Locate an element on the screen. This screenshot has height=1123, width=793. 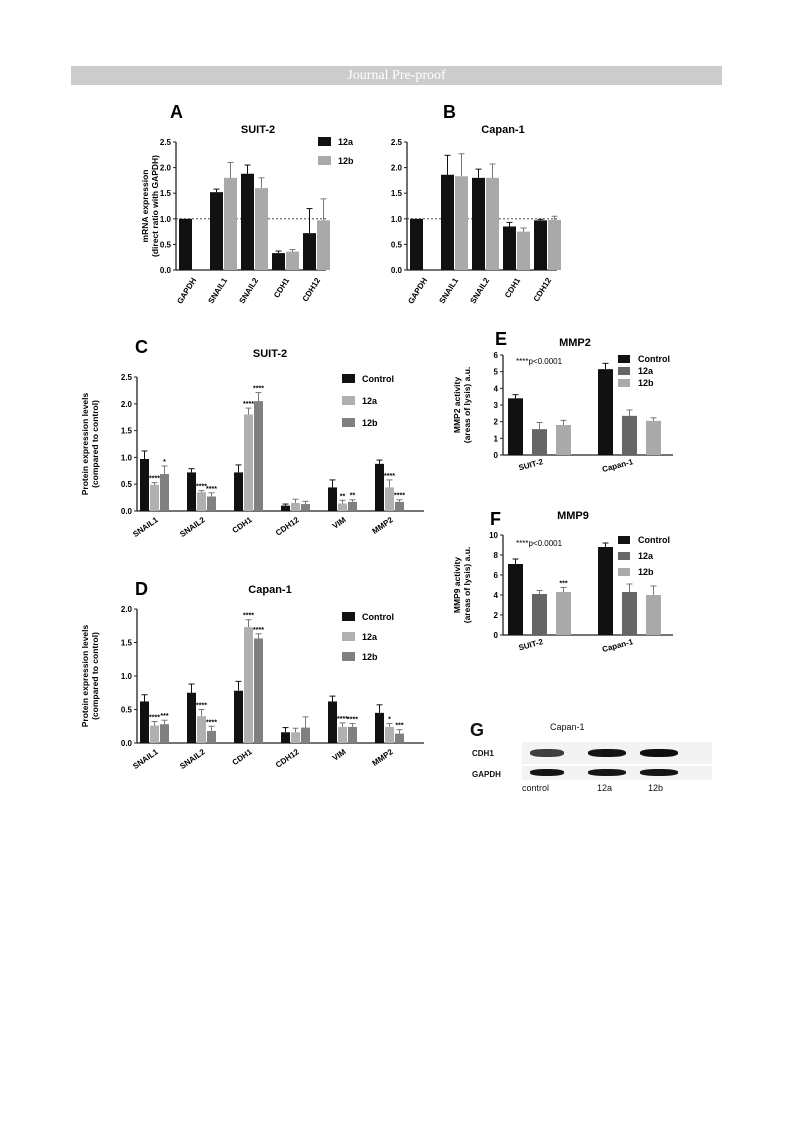
blot-row-label-gapdh: GAPDH is located at coordinates (486, 774).